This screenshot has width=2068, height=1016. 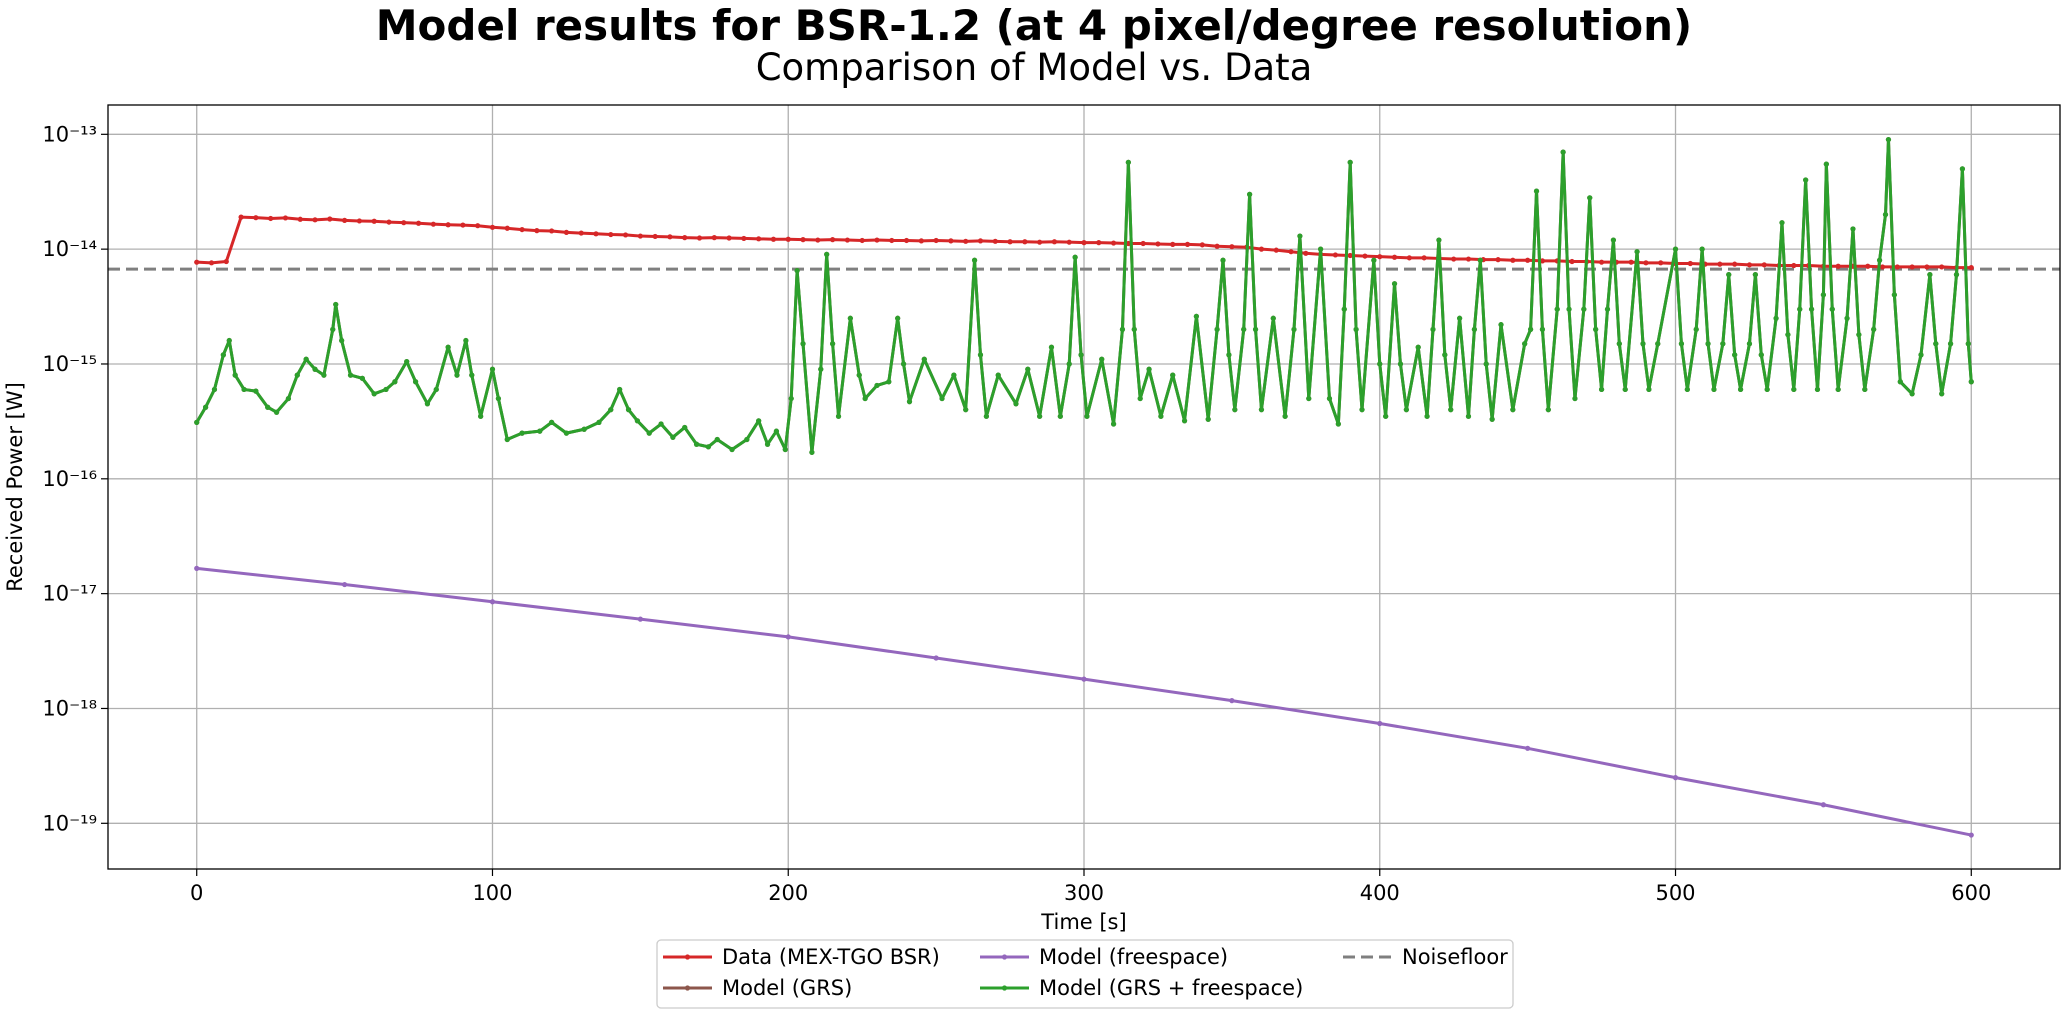 I want to click on legend-label: Model (GRS), so click(x=787, y=988).